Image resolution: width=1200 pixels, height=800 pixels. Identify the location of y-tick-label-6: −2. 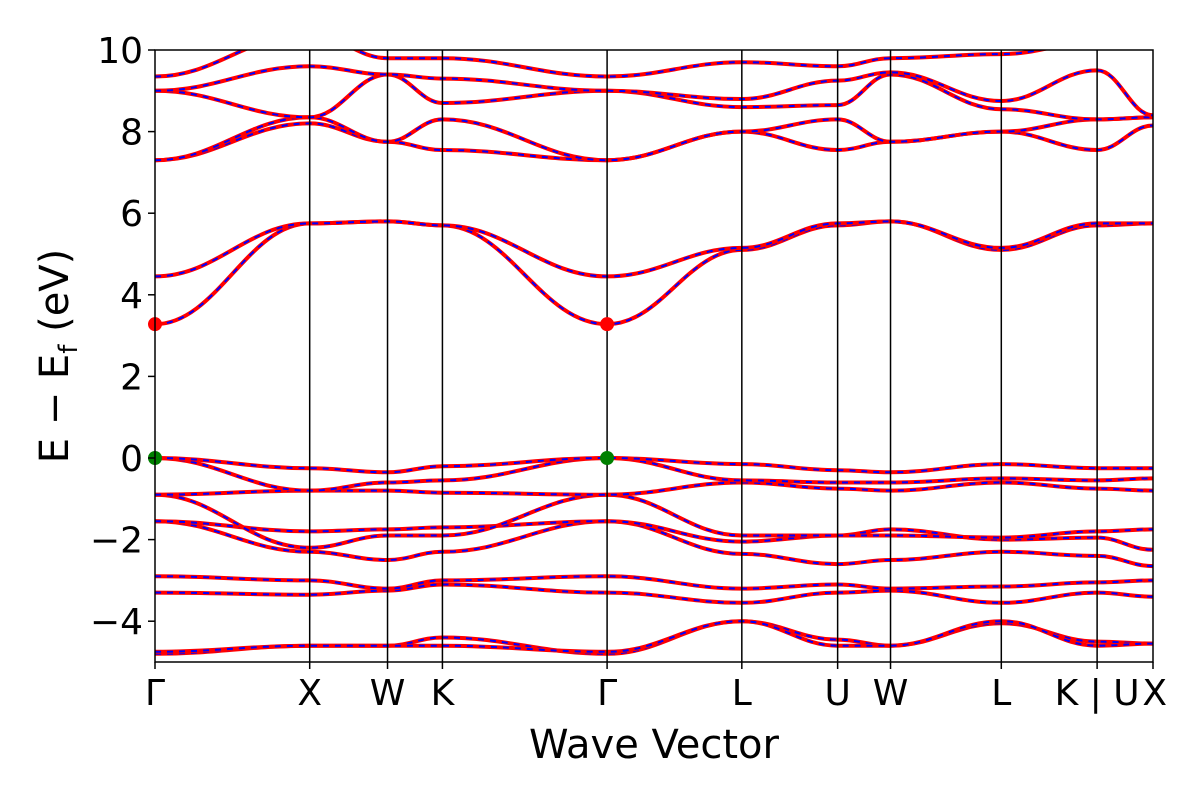
(116, 541).